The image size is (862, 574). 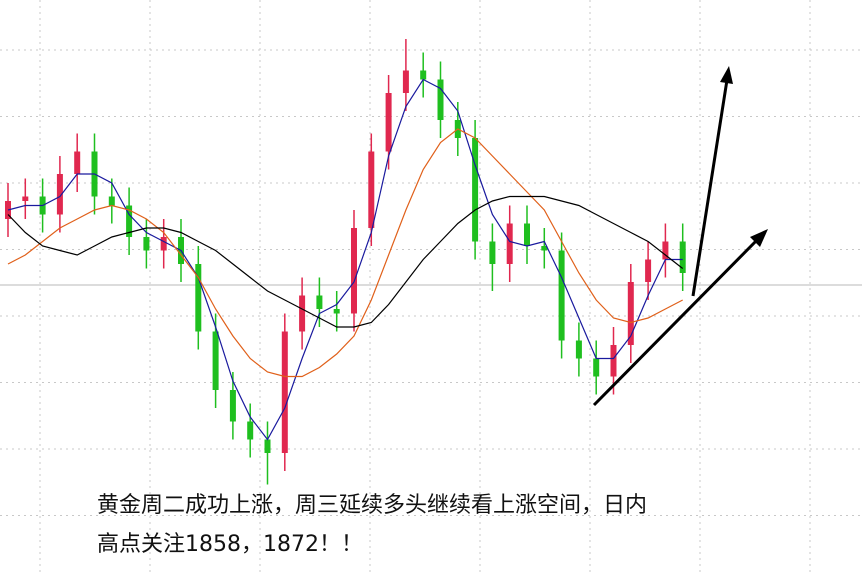 I want to click on annotation: 黄金周二成功上涨，周三延续多头继续看上涨空间，日内, so click(x=372, y=505).